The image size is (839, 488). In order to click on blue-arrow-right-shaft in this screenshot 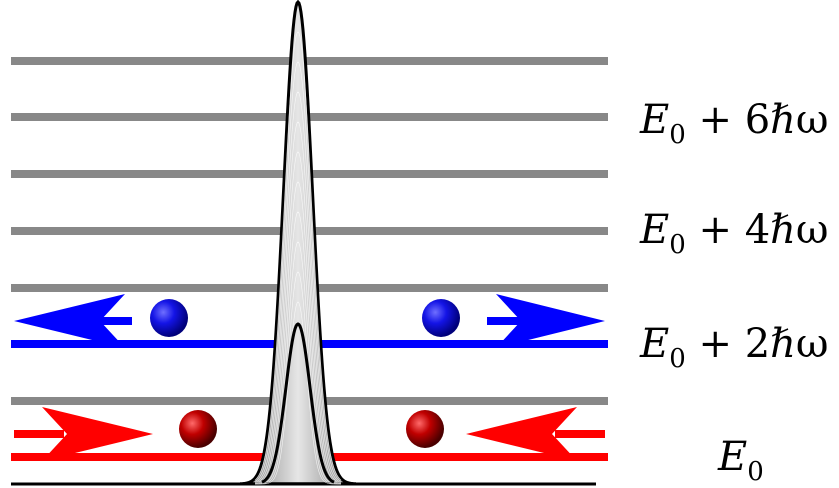, I will do `click(509, 321)`.